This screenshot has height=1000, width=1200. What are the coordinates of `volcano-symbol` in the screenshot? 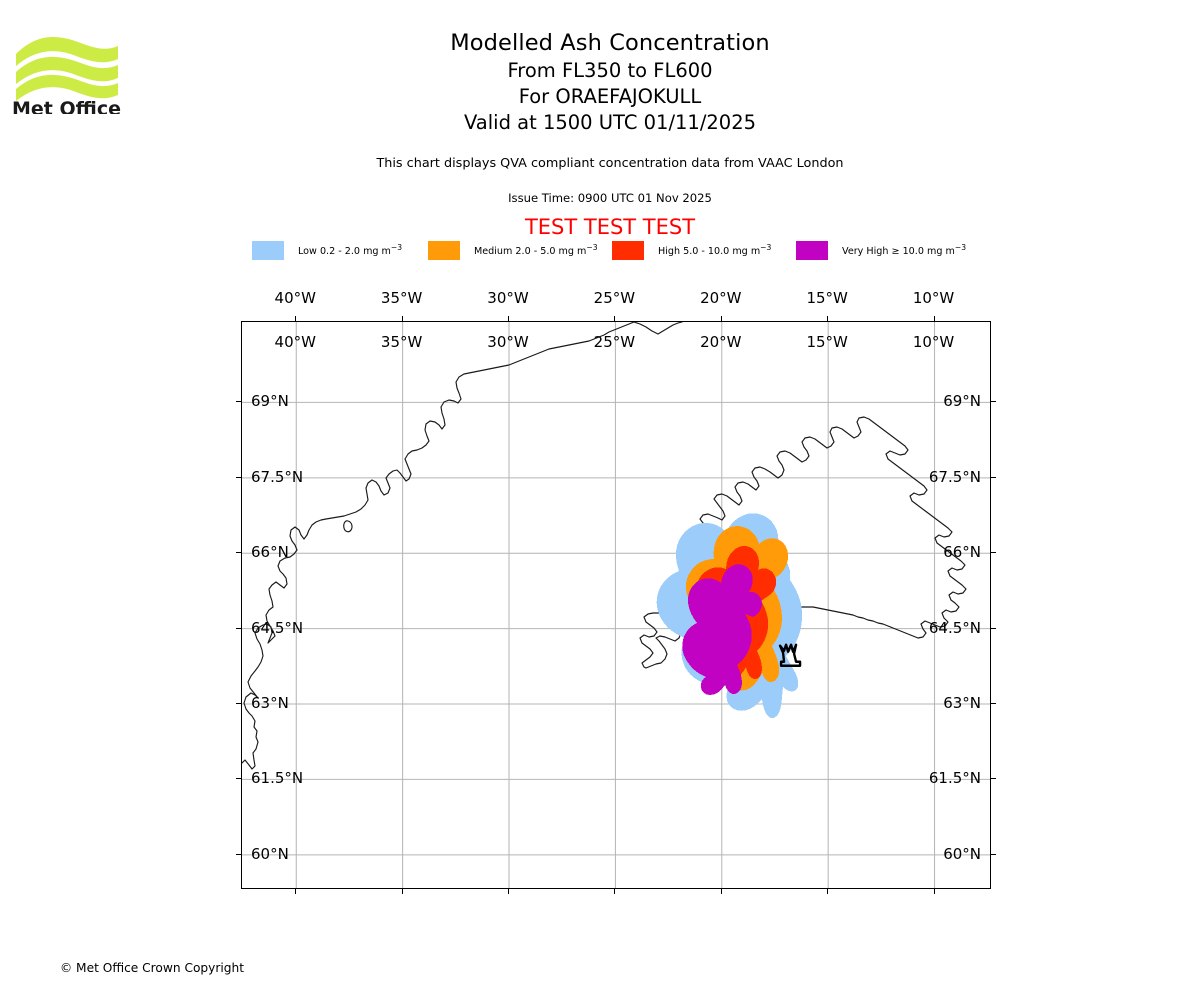 It's located at (790, 655).